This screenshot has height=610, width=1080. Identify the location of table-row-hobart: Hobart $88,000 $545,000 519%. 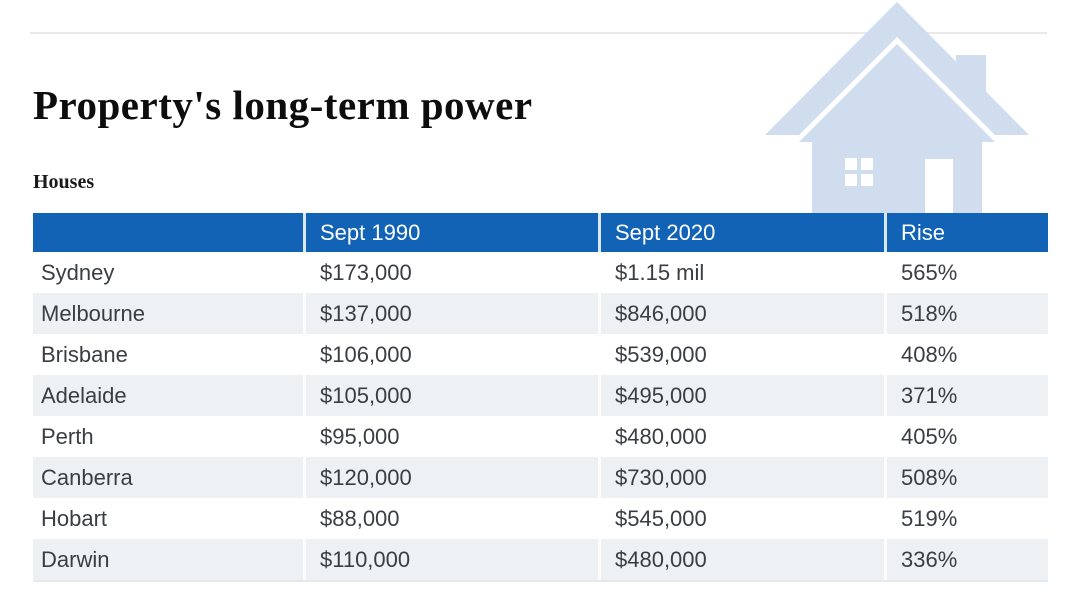
(540, 518).